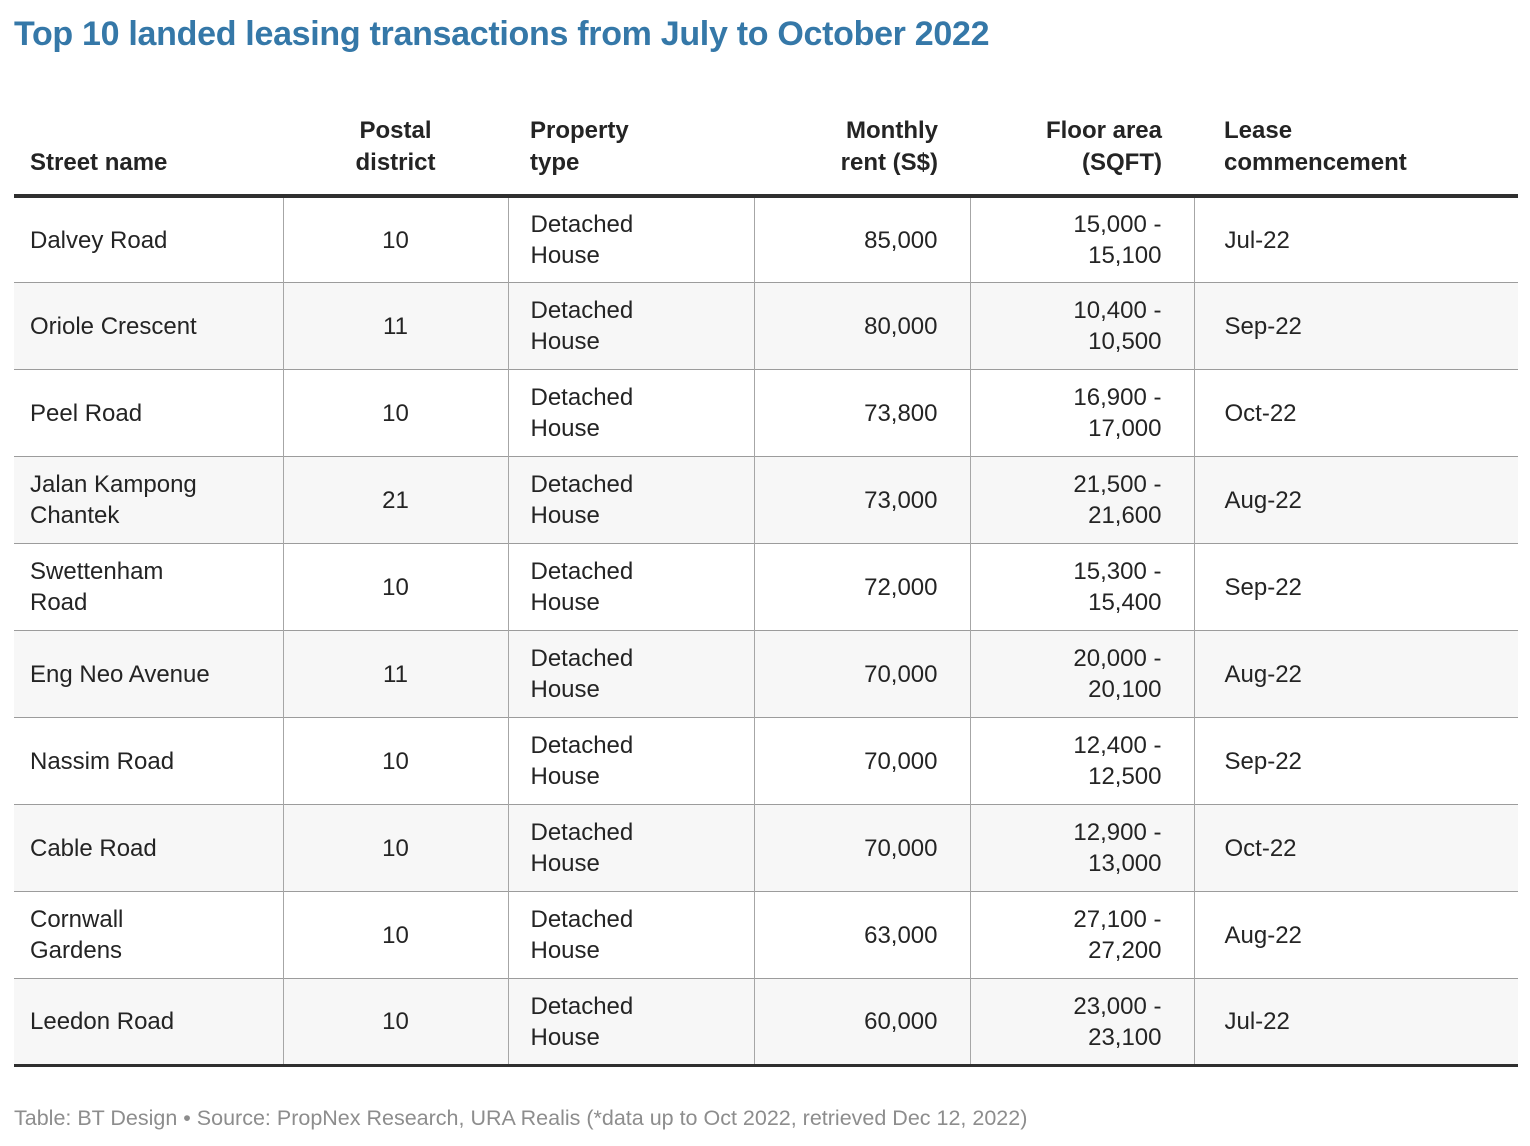  Describe the element at coordinates (395, 156) in the screenshot. I see `column-header-postal-district: Postal district` at that location.